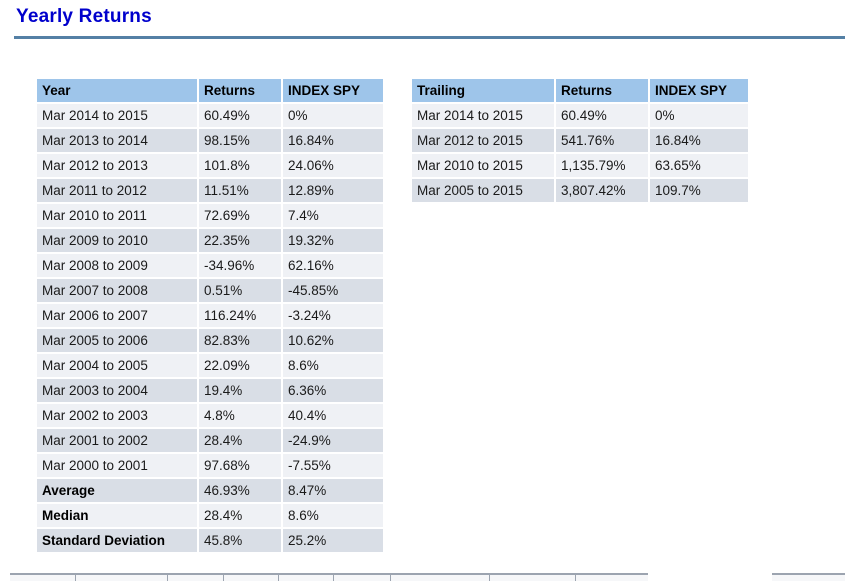 The image size is (845, 581). Describe the element at coordinates (117, 265) in the screenshot. I see `year-cell: Mar 2008 to 2009` at that location.